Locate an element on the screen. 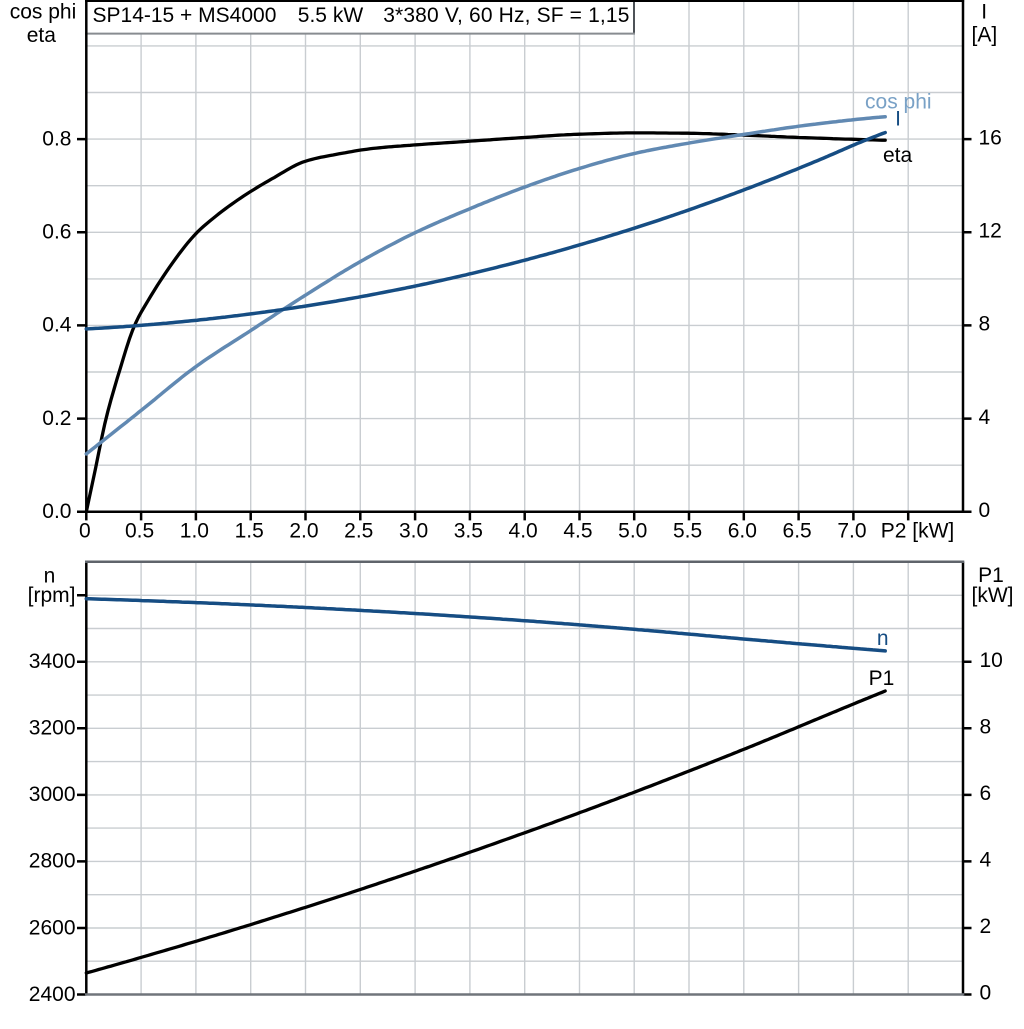 The height and width of the screenshot is (1029, 1024). svg-text: 3*380 V, 60 Hz, SF = 1,15 is located at coordinates (506, 15).